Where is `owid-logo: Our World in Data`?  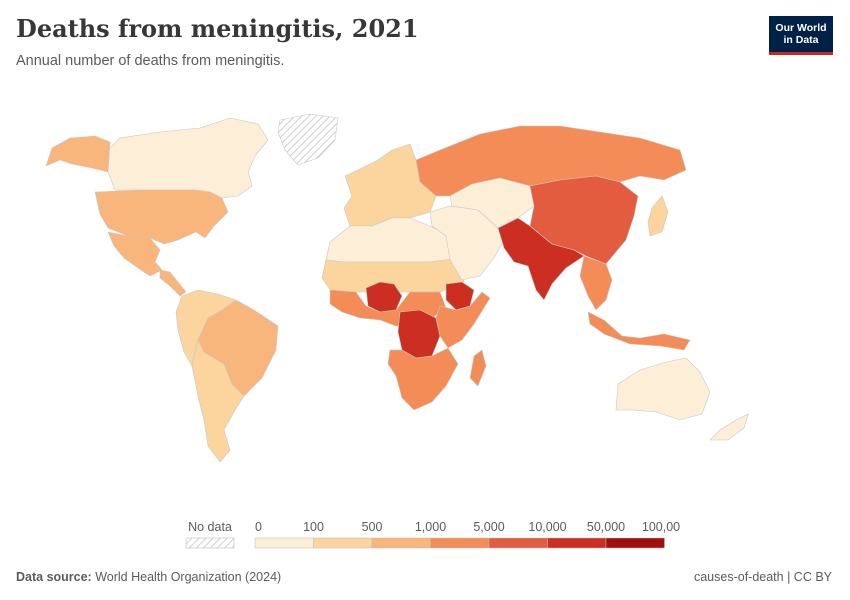
owid-logo: Our World in Data is located at coordinates (801, 35).